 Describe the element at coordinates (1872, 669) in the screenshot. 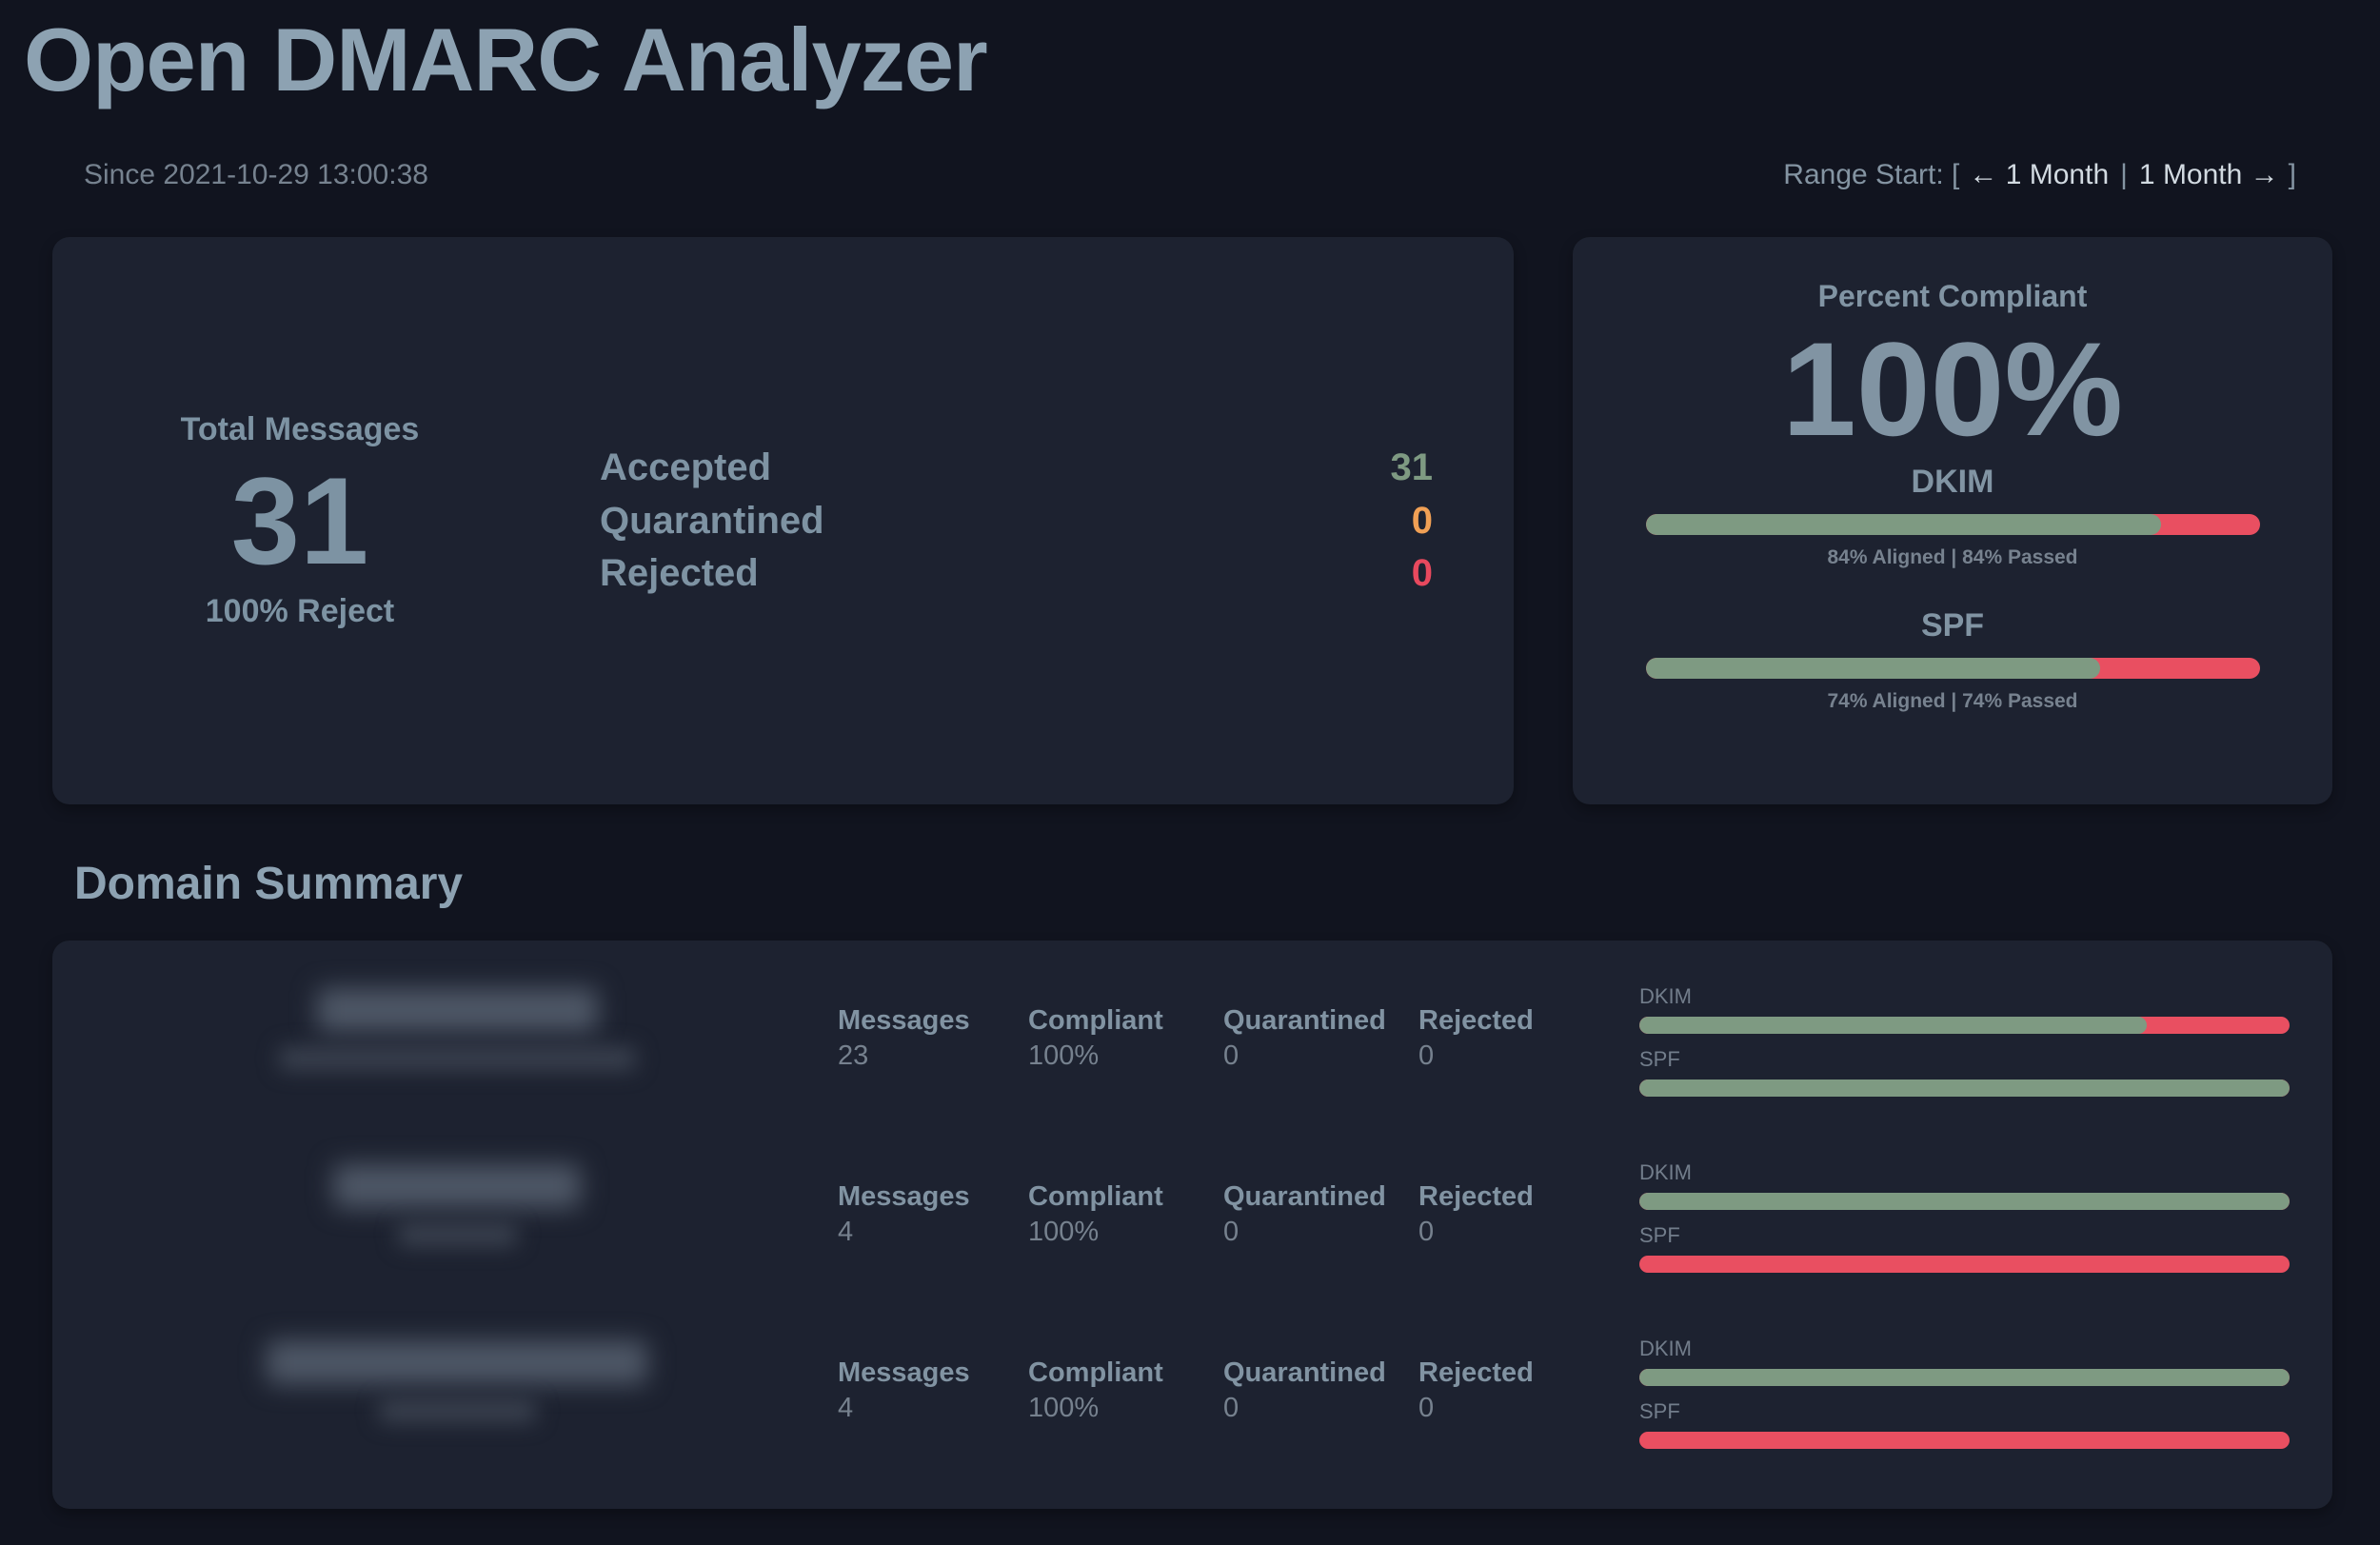

I see `spf-progress-fill` at that location.